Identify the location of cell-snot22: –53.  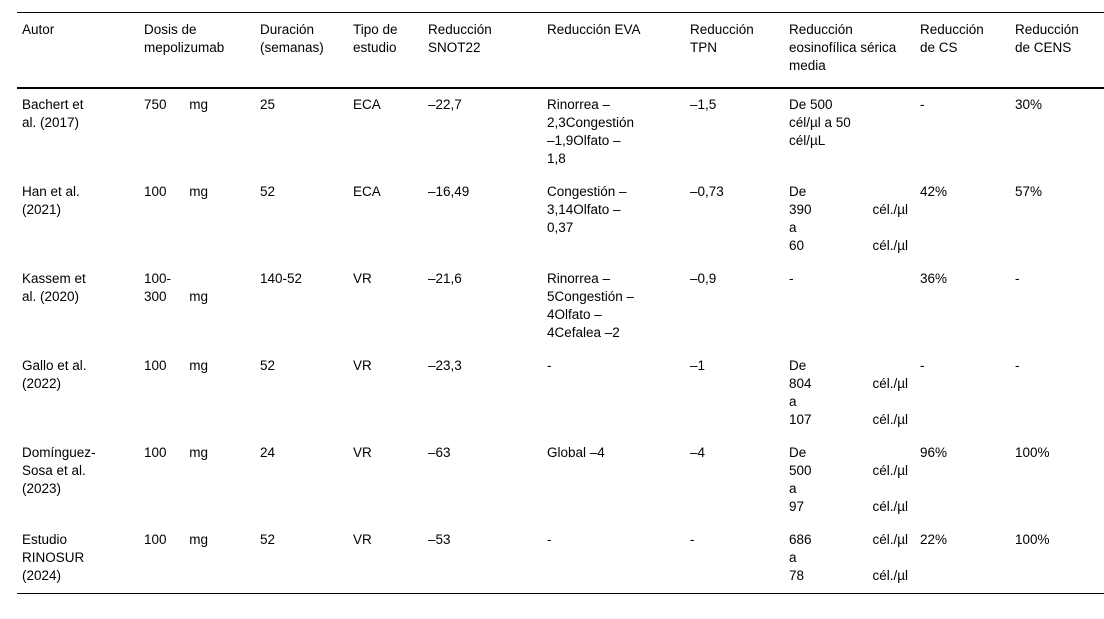
(439, 539).